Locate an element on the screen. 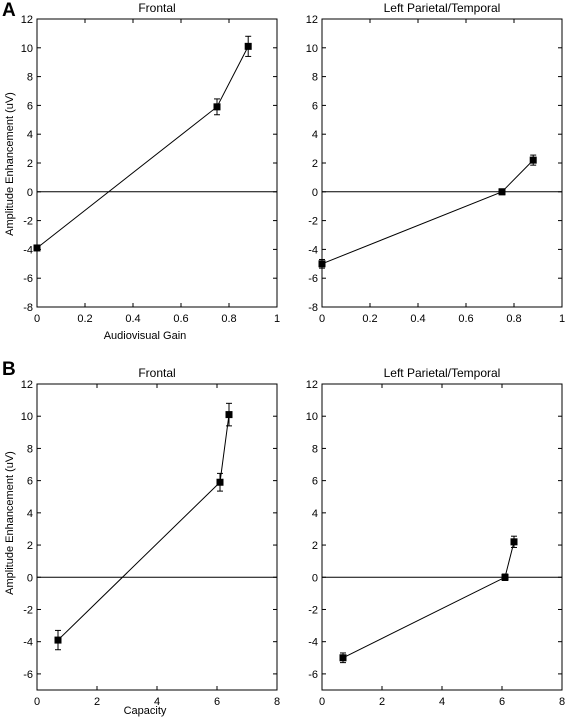 The height and width of the screenshot is (721, 567). panel-letter-b: B is located at coordinates (9, 369).